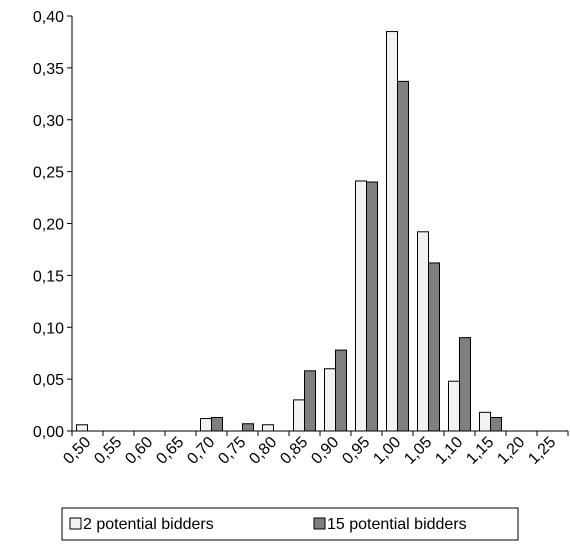  What do you see at coordinates (397, 524) in the screenshot?
I see `legend-label-15-bidders: 15 potential bidders` at bounding box center [397, 524].